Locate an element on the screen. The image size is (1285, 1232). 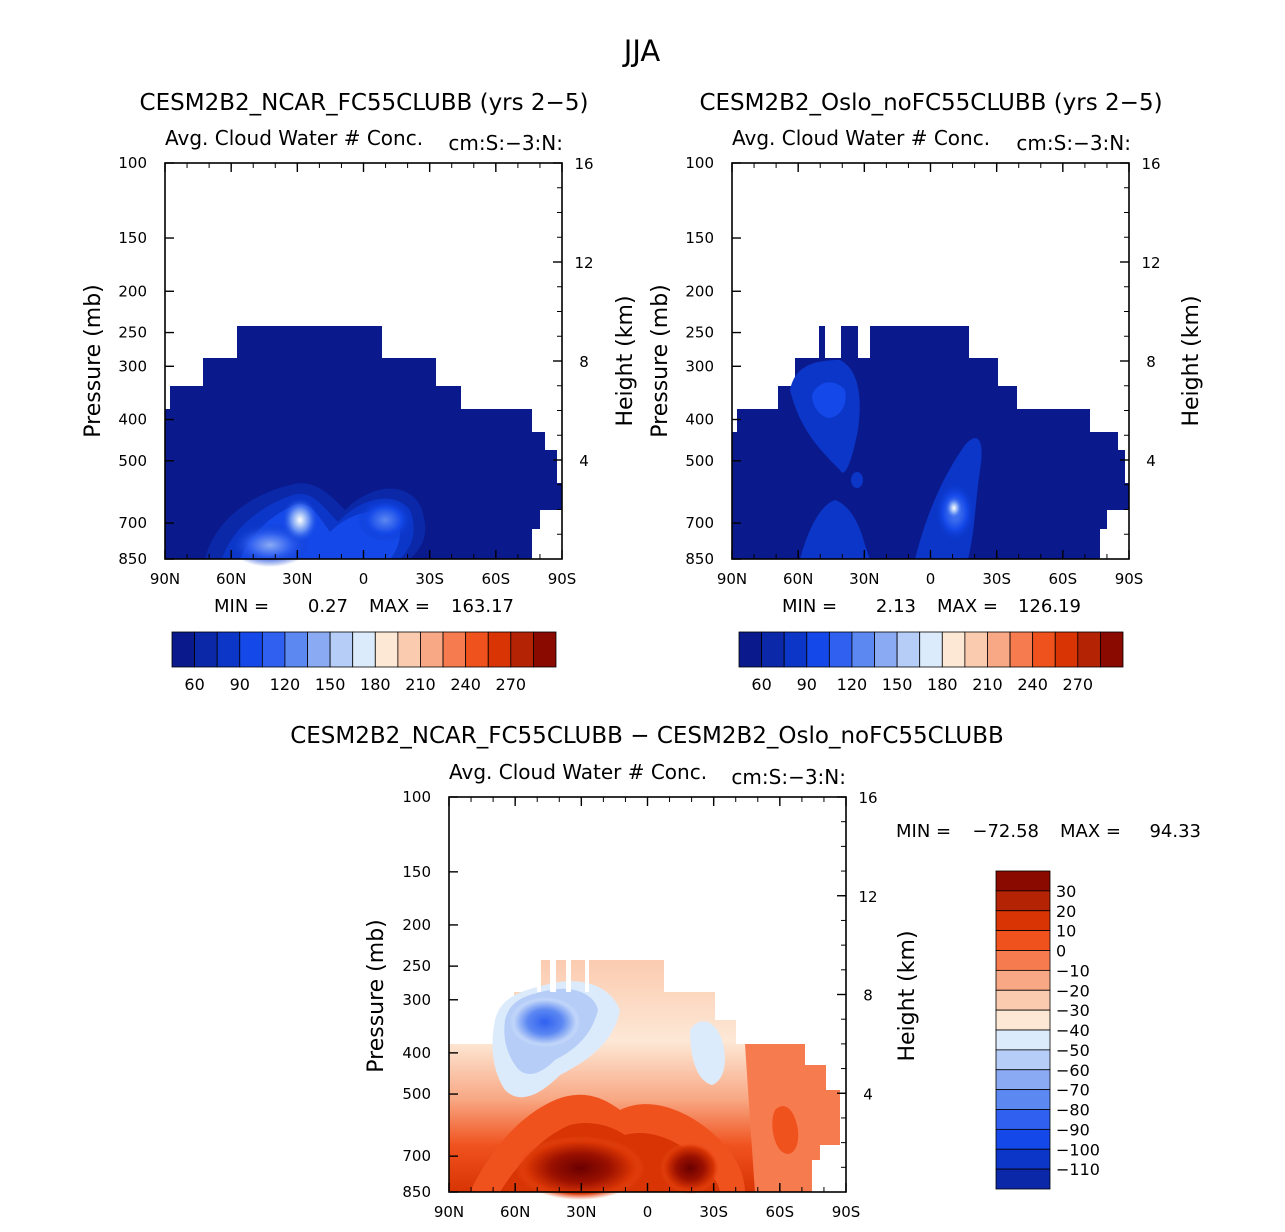
panel-diff-colorbar-label: −40 is located at coordinates (1073, 1030).